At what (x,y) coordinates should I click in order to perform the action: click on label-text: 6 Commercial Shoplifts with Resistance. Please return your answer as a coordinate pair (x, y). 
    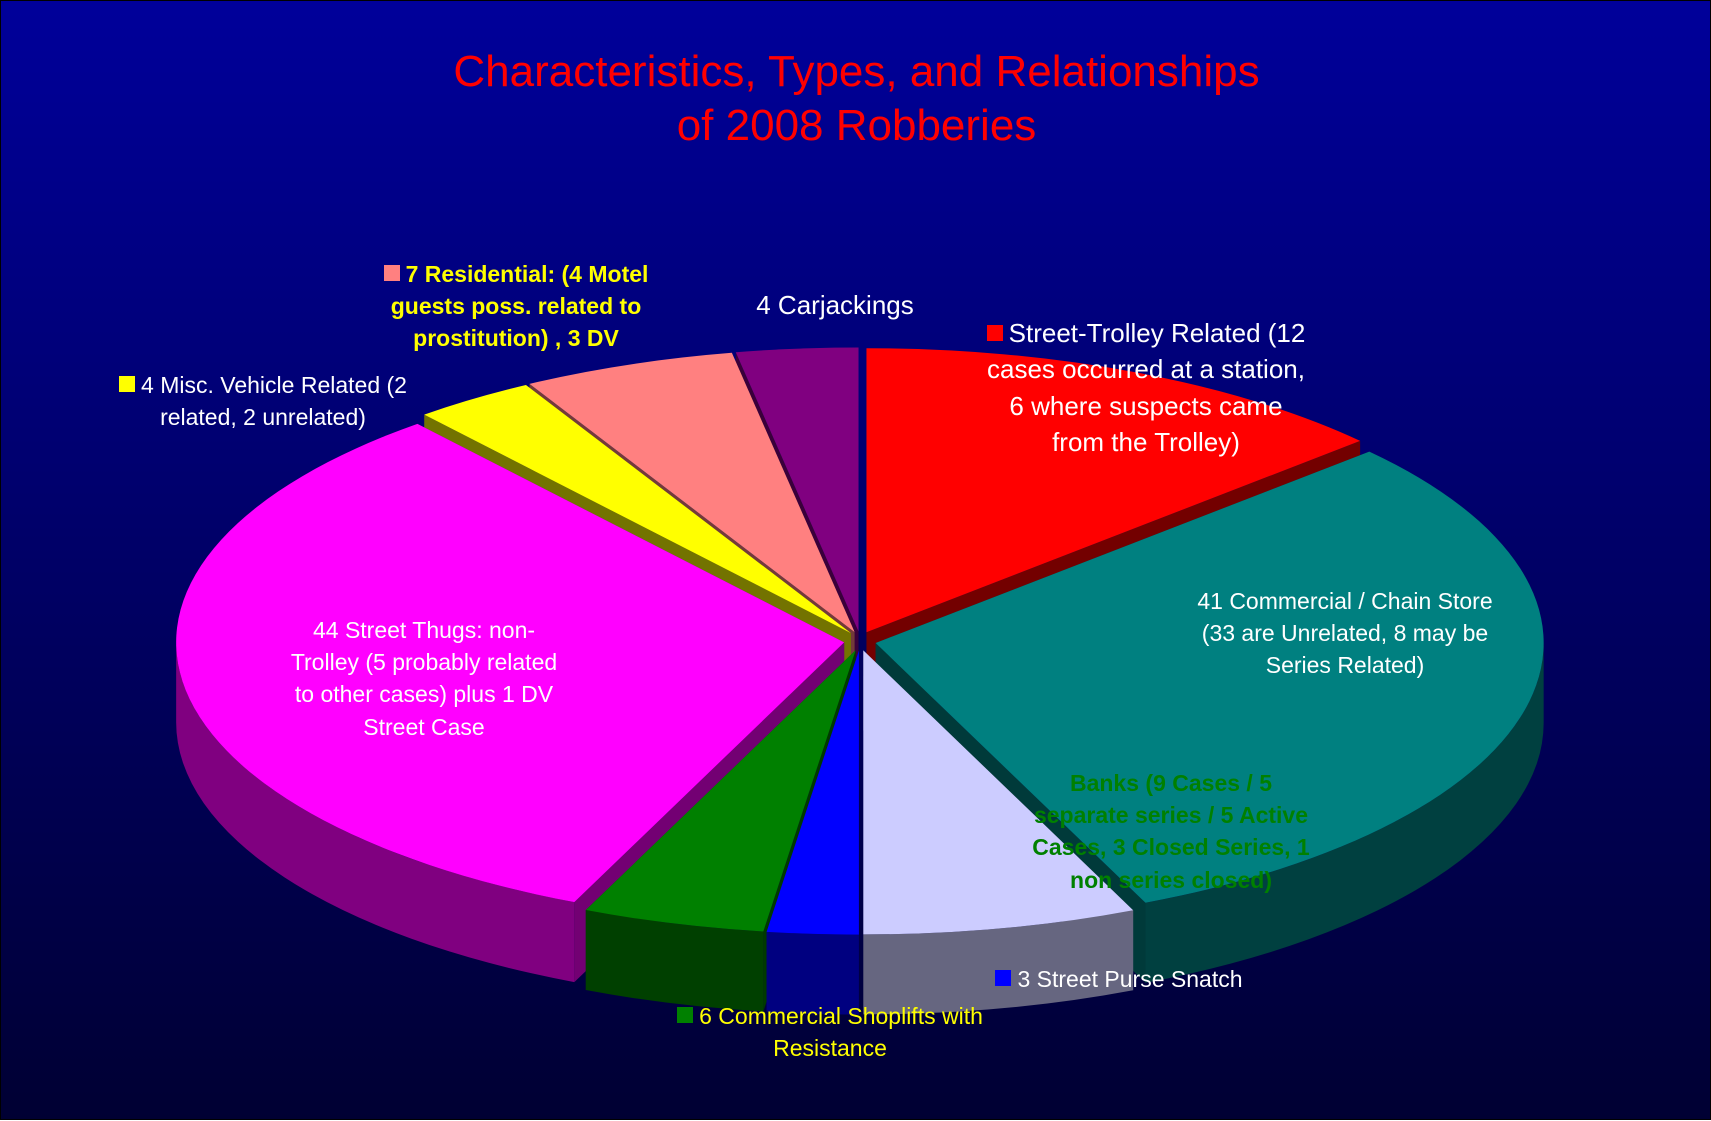
    Looking at the image, I should click on (841, 1032).